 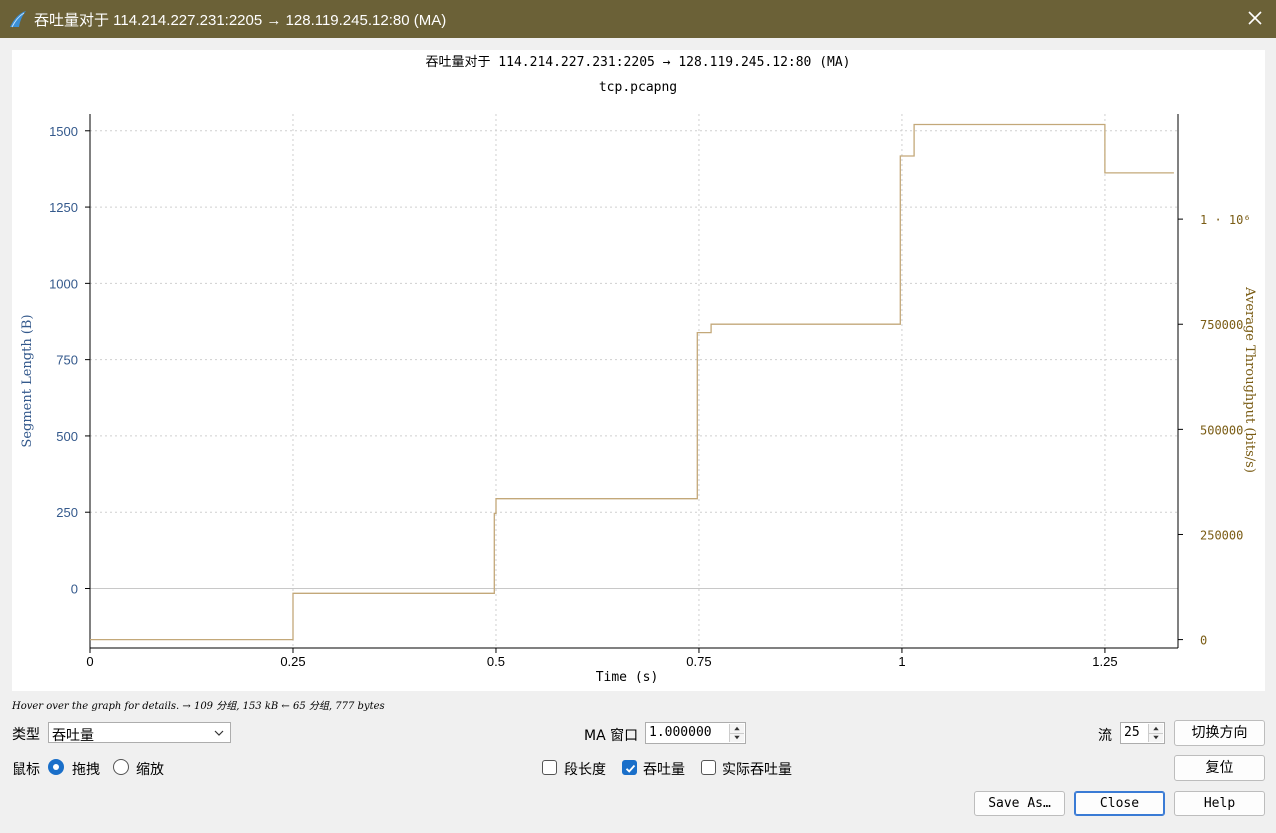 I want to click on x-tick-label: 0.75, so click(x=698, y=661).